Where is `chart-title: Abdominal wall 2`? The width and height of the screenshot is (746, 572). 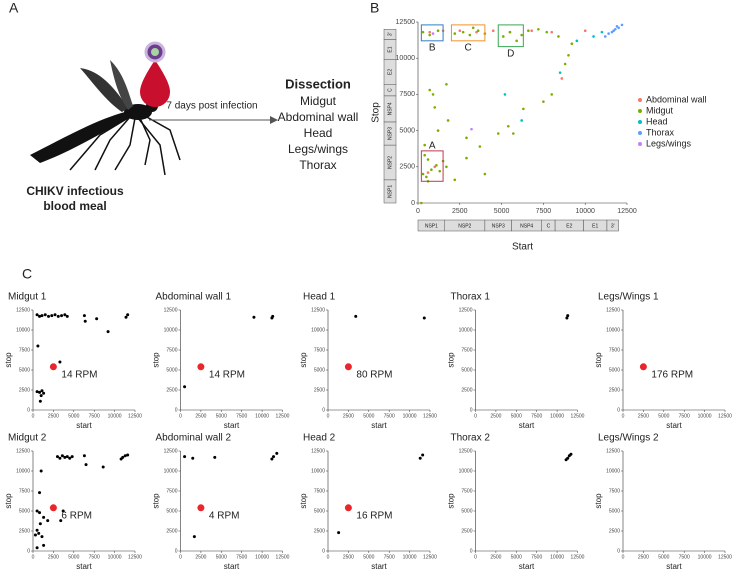 chart-title: Abdominal wall 2 is located at coordinates (194, 438).